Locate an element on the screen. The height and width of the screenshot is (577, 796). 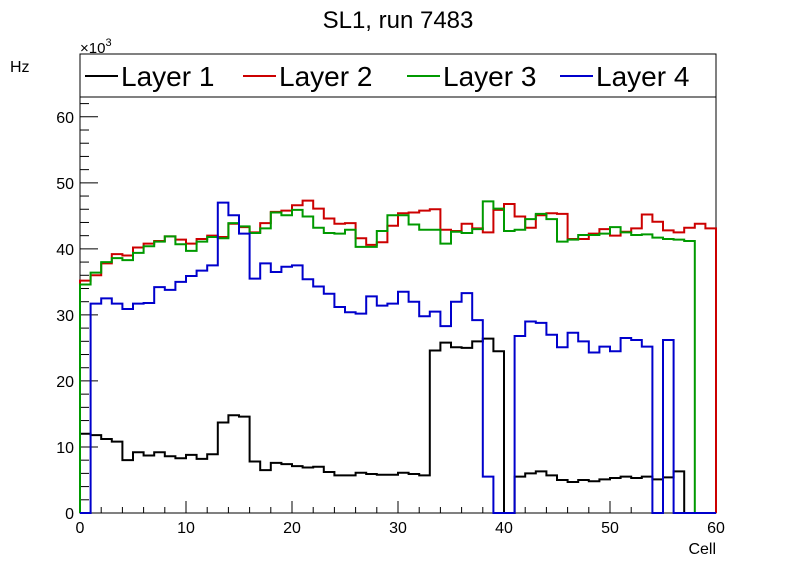
legend: Layer 1 Layer 2 Layer 3 Layer 4 is located at coordinates (398, 75).